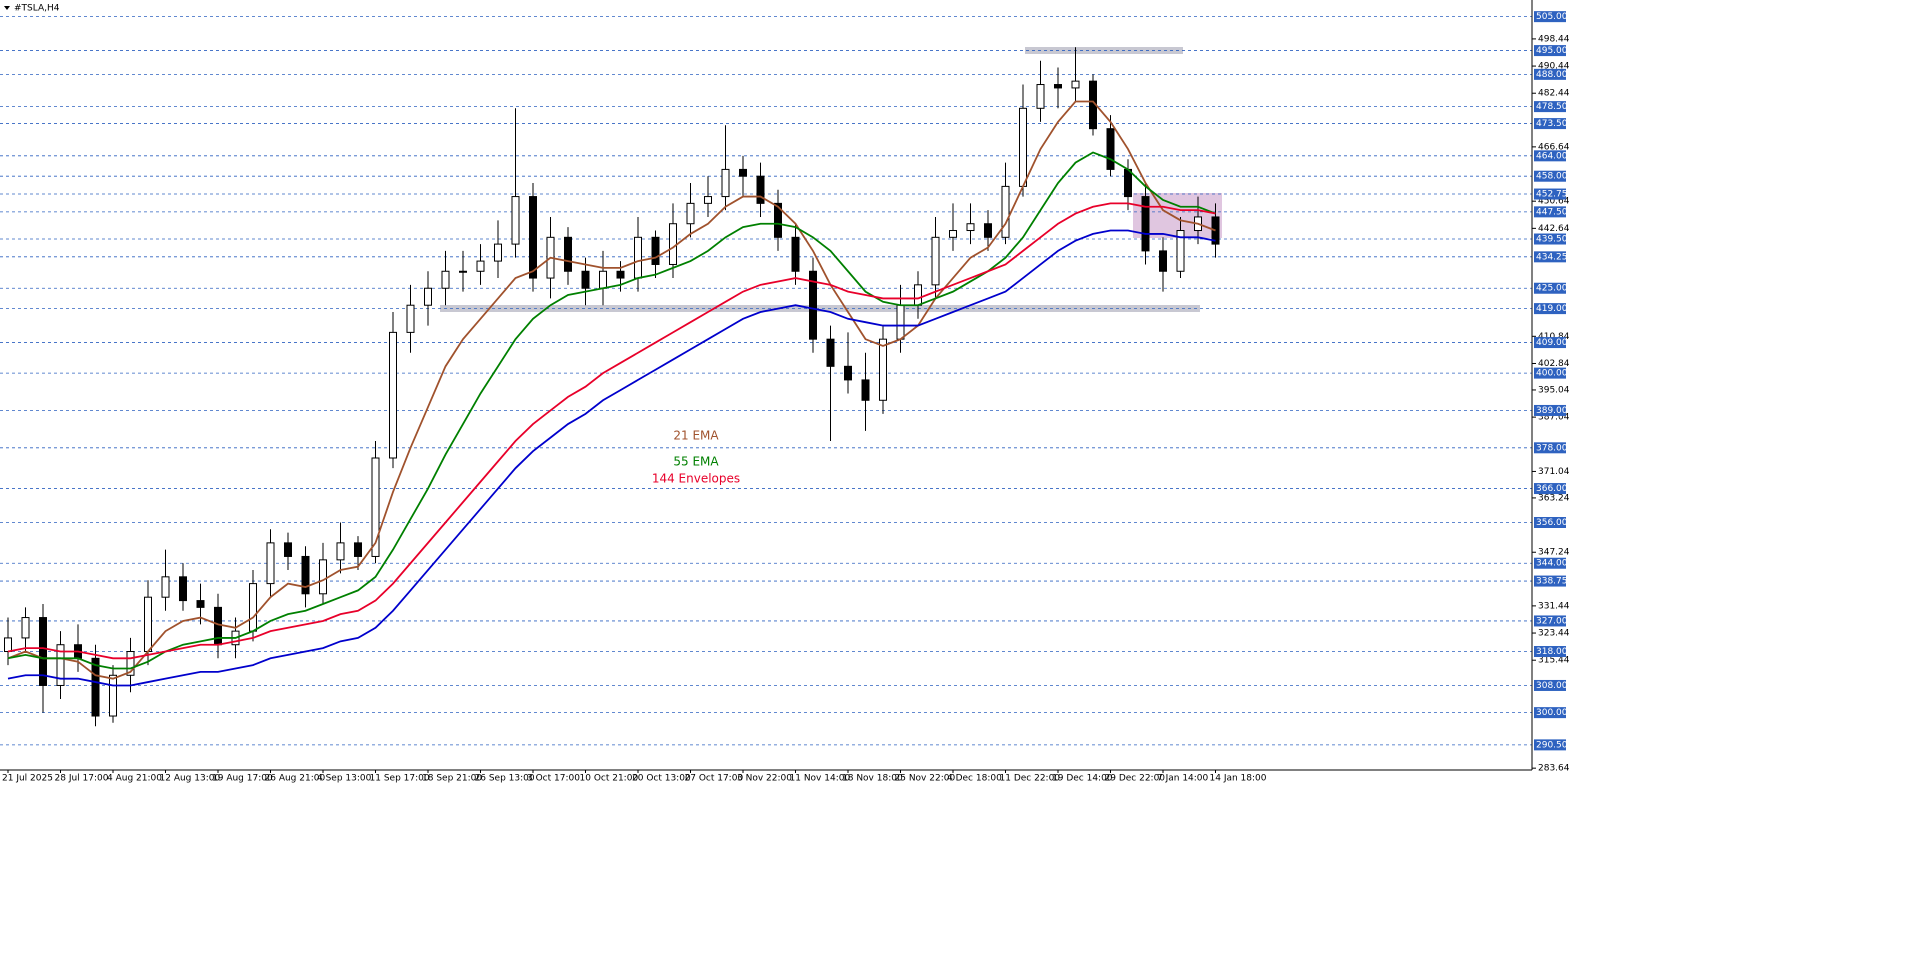 The image size is (1916, 963). Describe the element at coordinates (1554, 147) in the screenshot. I see `y-tick-label: 466.64` at that location.